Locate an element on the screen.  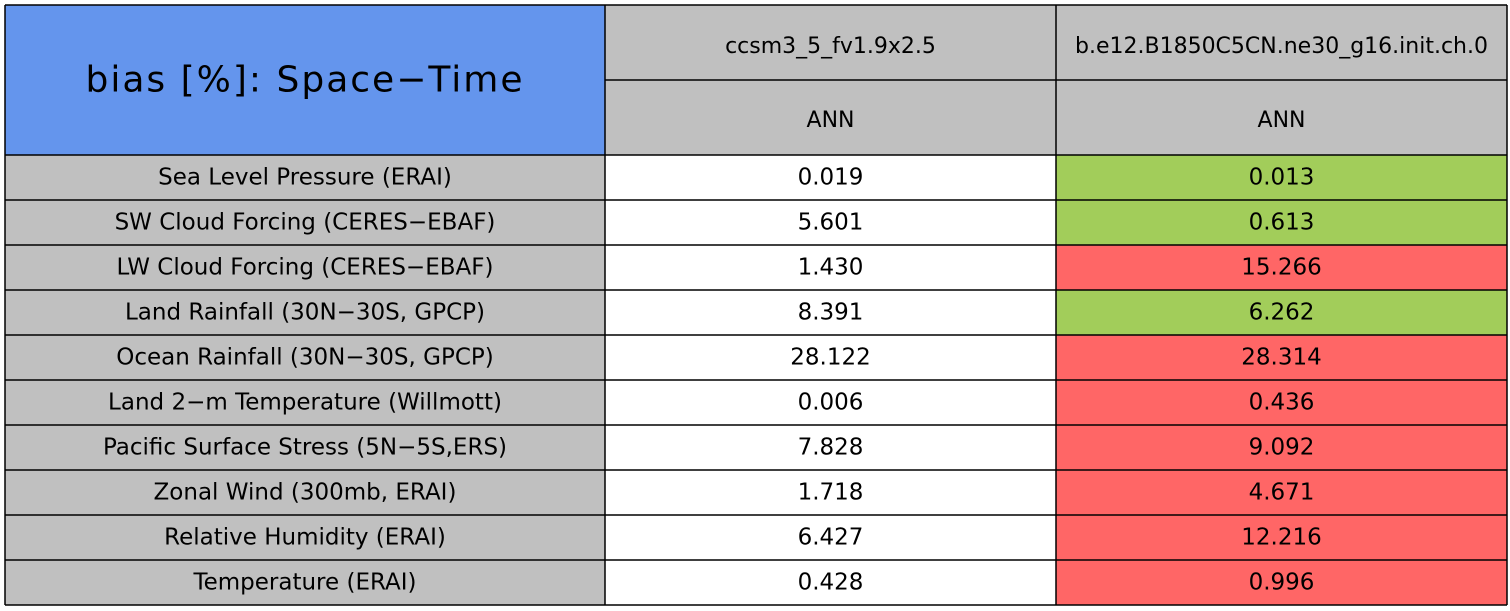
row-label: Ocean Rainfall (30N−30S, GPCP) is located at coordinates (305, 358).